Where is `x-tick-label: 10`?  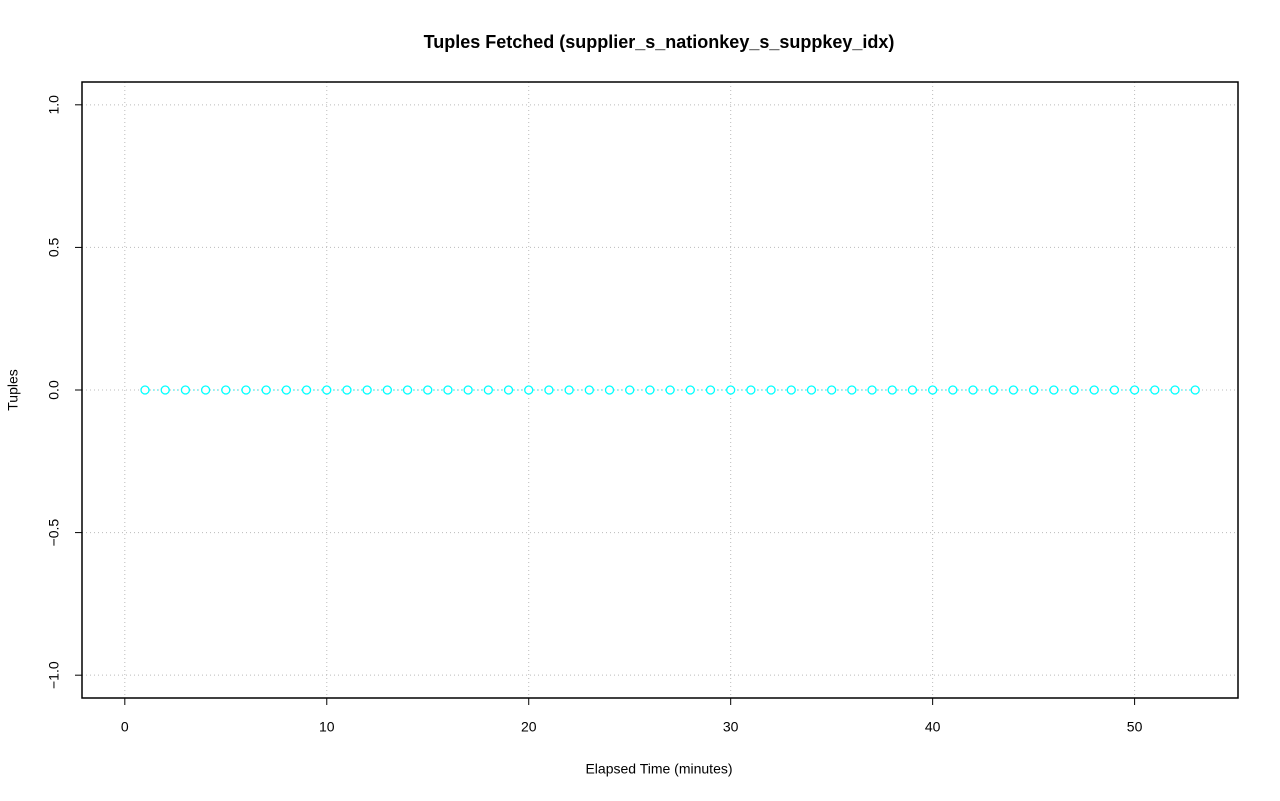
x-tick-label: 10 is located at coordinates (327, 727).